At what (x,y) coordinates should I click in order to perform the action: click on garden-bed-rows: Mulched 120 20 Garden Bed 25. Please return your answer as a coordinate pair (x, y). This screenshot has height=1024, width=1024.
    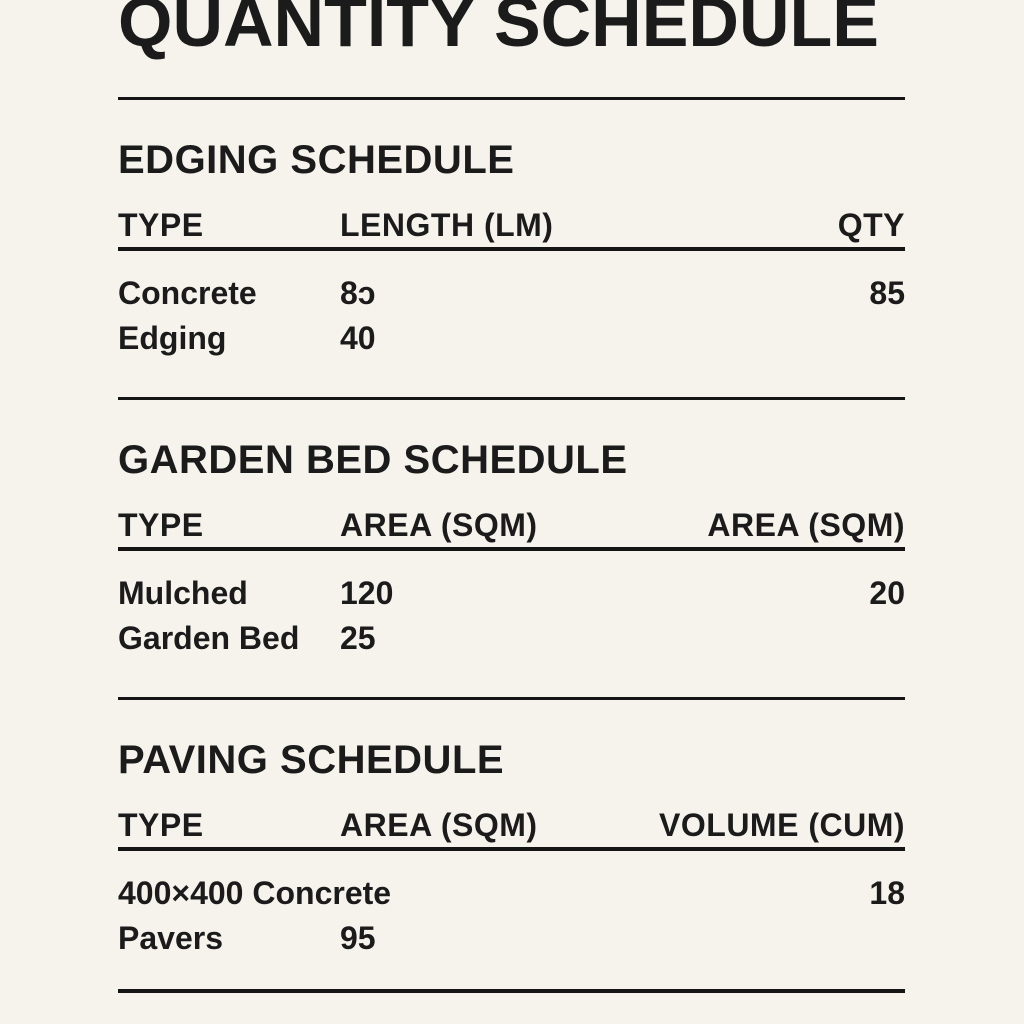
    Looking at the image, I should click on (511, 616).